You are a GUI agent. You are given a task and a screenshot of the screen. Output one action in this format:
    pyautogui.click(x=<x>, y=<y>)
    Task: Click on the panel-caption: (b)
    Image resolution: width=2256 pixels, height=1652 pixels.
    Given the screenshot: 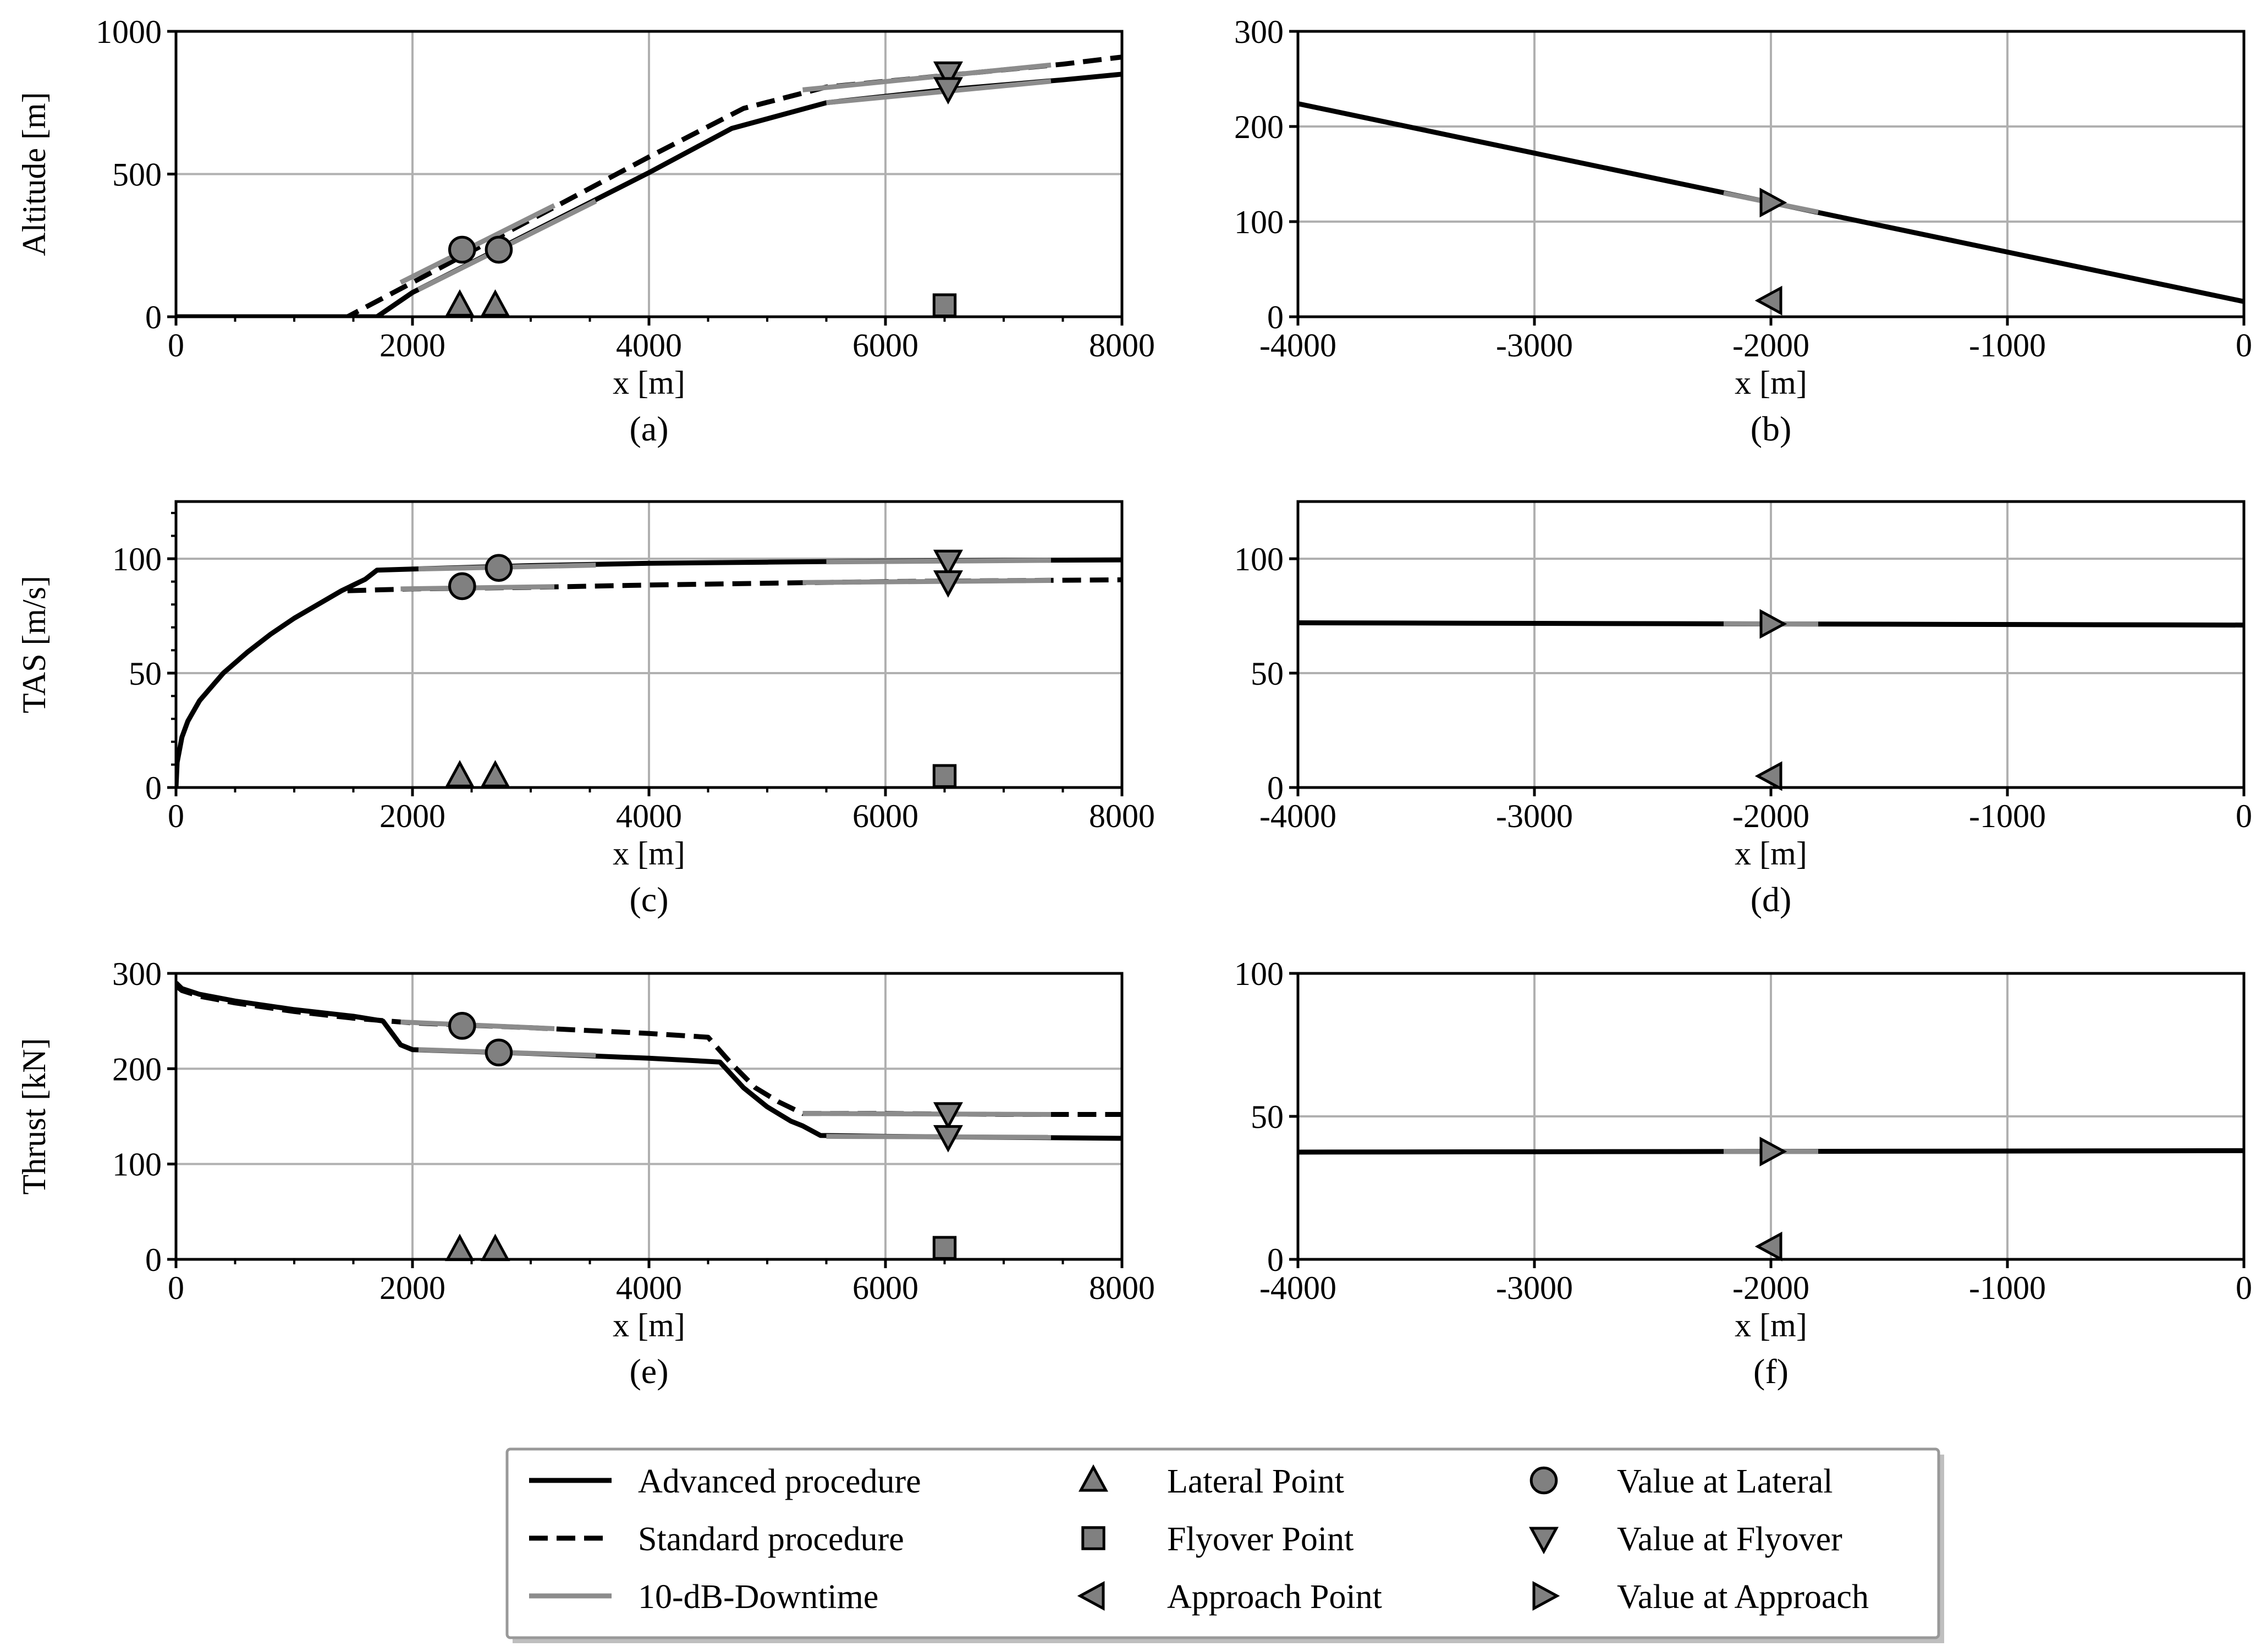 What is the action you would take?
    pyautogui.click(x=1771, y=428)
    